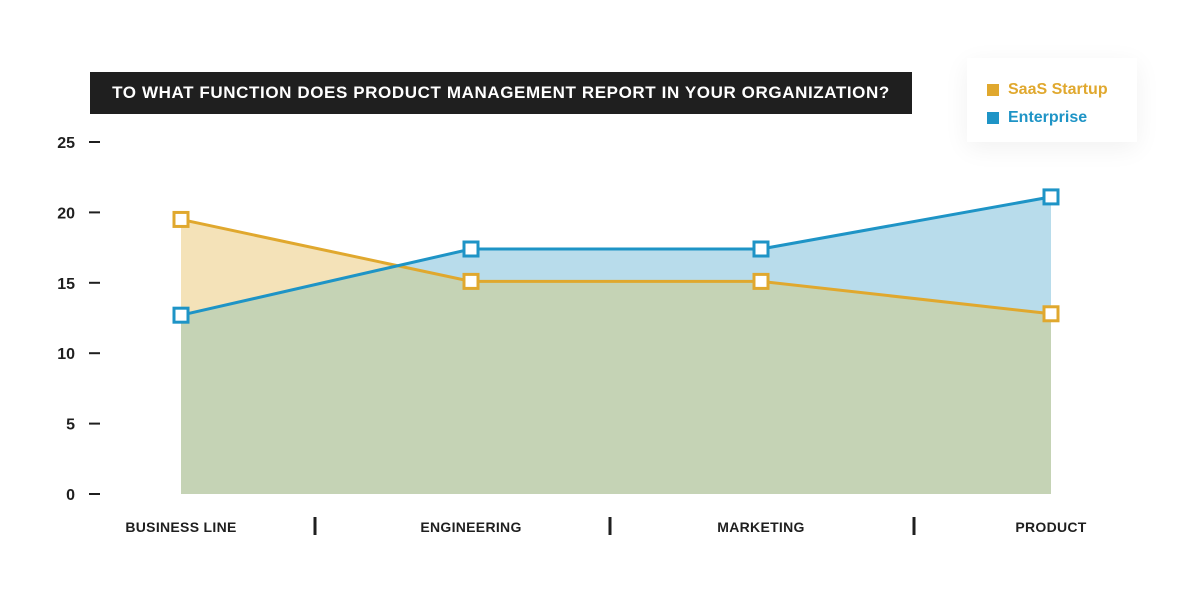  I want to click on legend-label-enterprise: Enterprise, so click(1048, 117).